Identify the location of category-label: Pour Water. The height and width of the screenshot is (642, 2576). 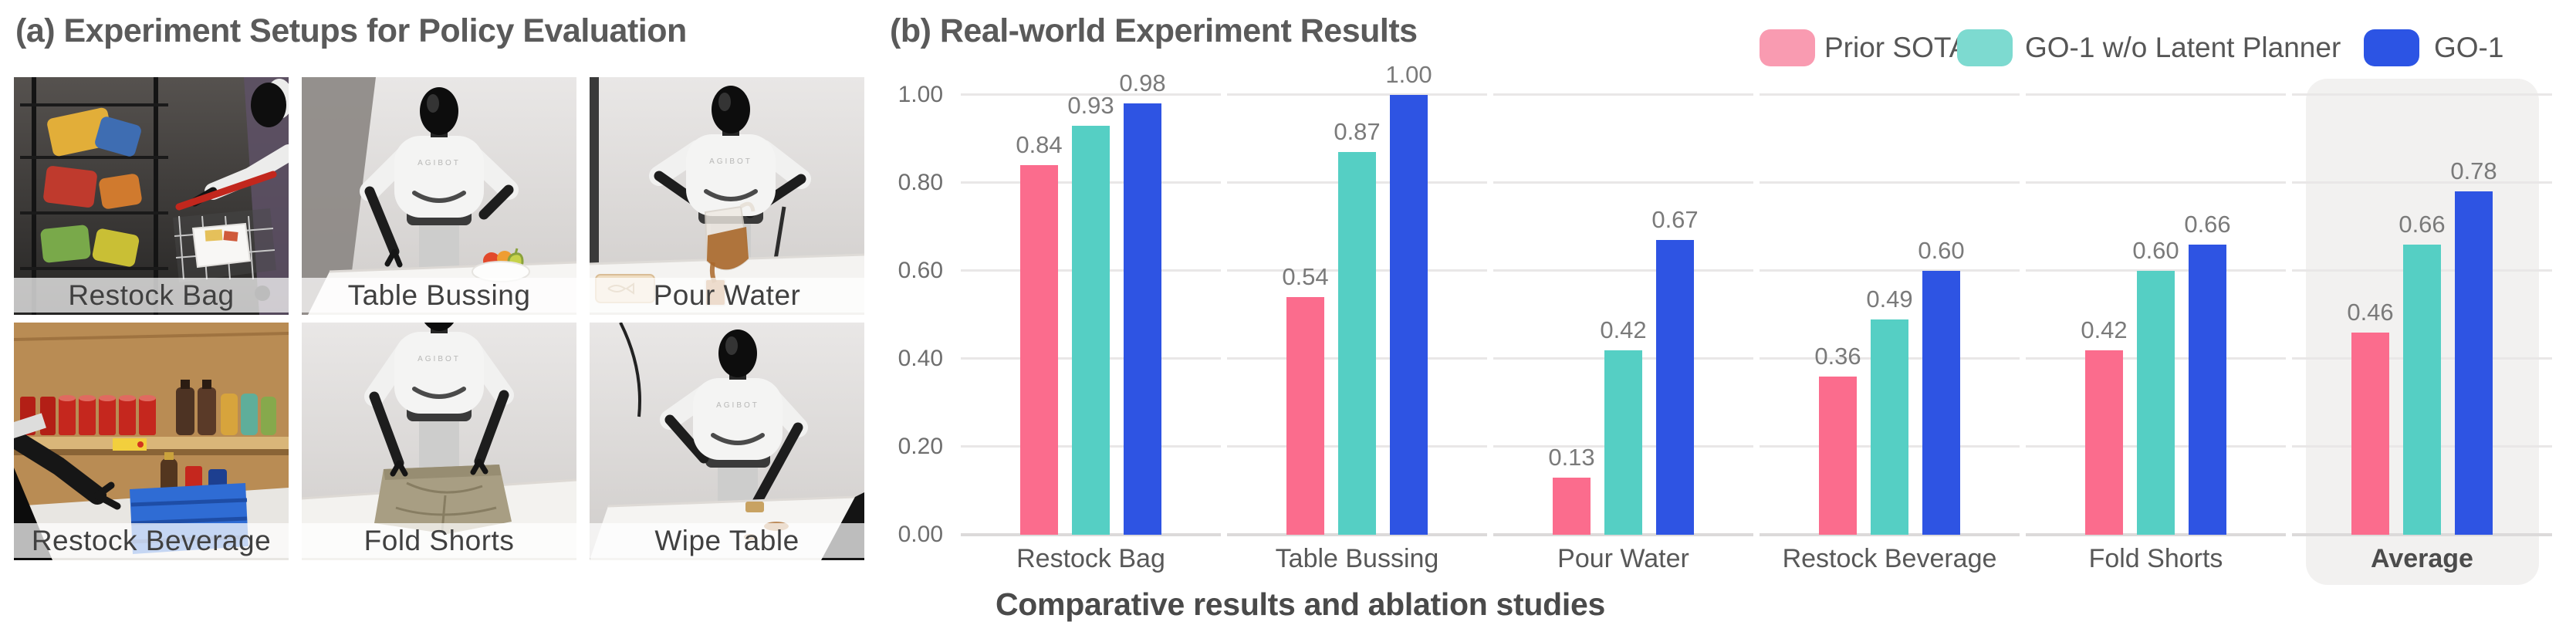
(1623, 558).